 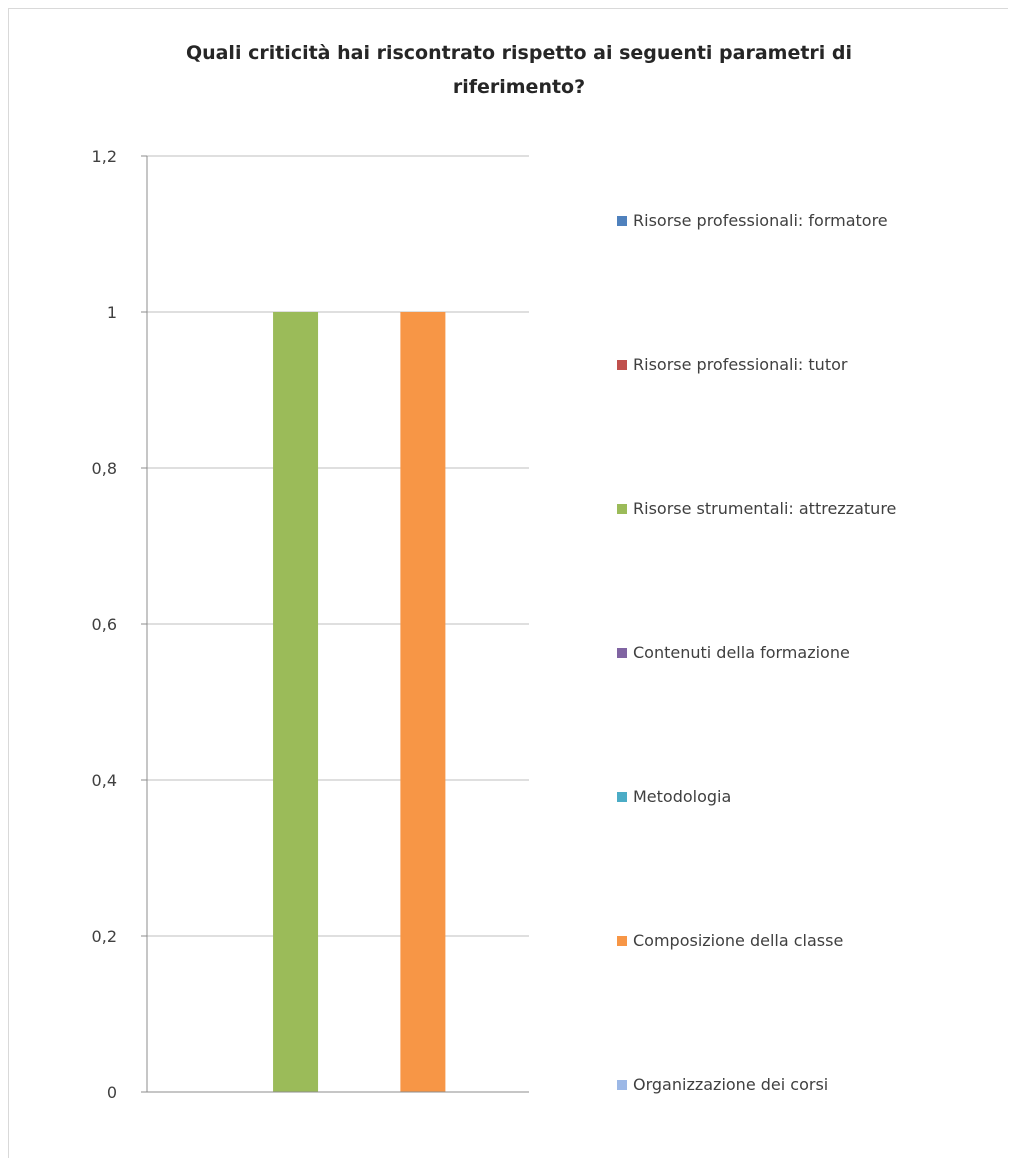 I want to click on y-tick-label: 0, so click(x=112, y=1092).